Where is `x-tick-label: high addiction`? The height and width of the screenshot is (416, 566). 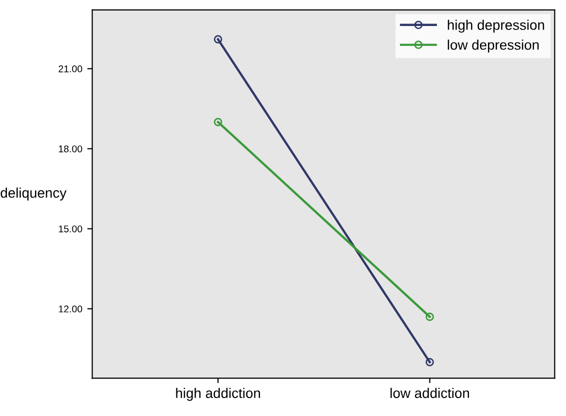 x-tick-label: high addiction is located at coordinates (218, 394).